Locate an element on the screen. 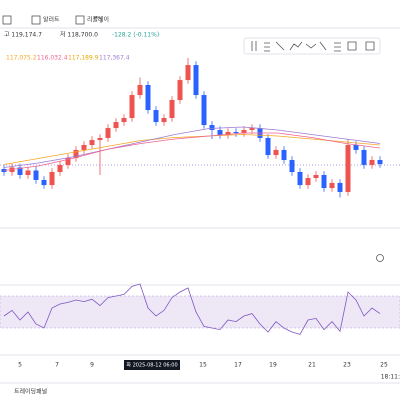 This screenshot has height=404, width=400. x-tick-label: 25 is located at coordinates (384, 365).